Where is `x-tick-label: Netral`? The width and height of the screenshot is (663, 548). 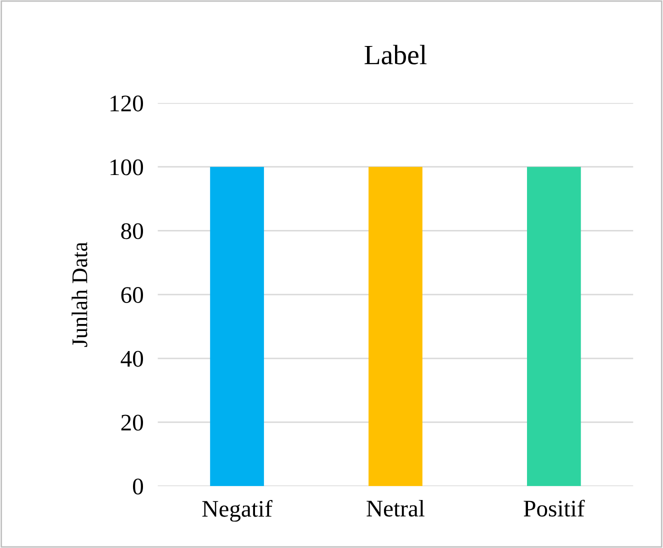 x-tick-label: Netral is located at coordinates (395, 508).